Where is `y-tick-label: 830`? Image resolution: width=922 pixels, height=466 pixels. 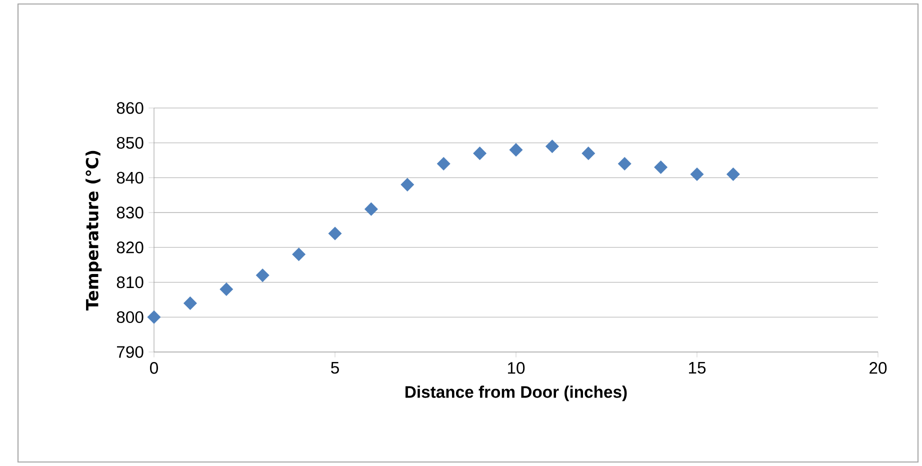 y-tick-label: 830 is located at coordinates (130, 212).